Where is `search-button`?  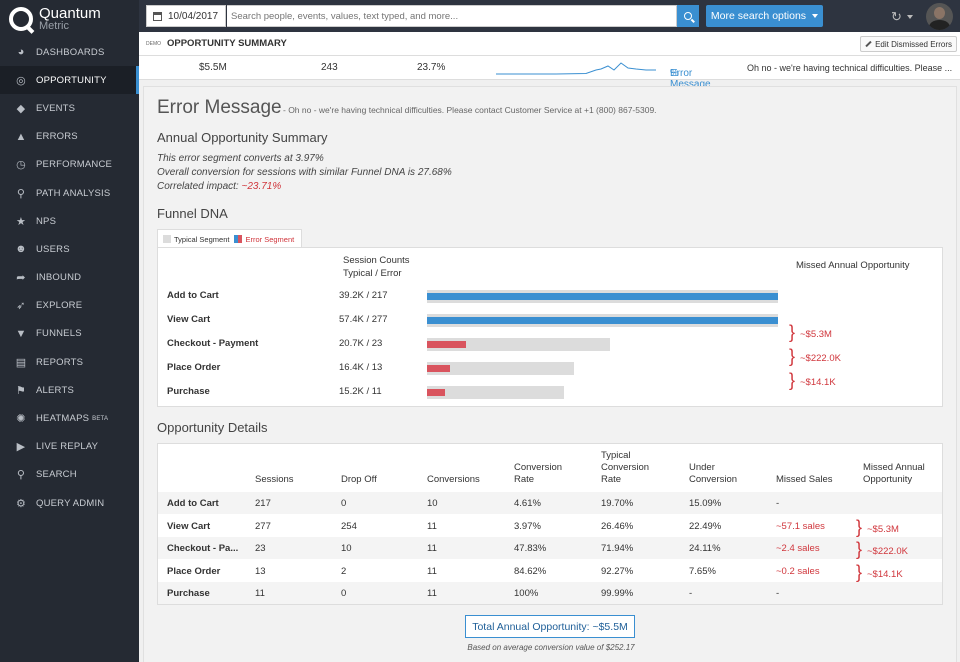 search-button is located at coordinates (688, 16).